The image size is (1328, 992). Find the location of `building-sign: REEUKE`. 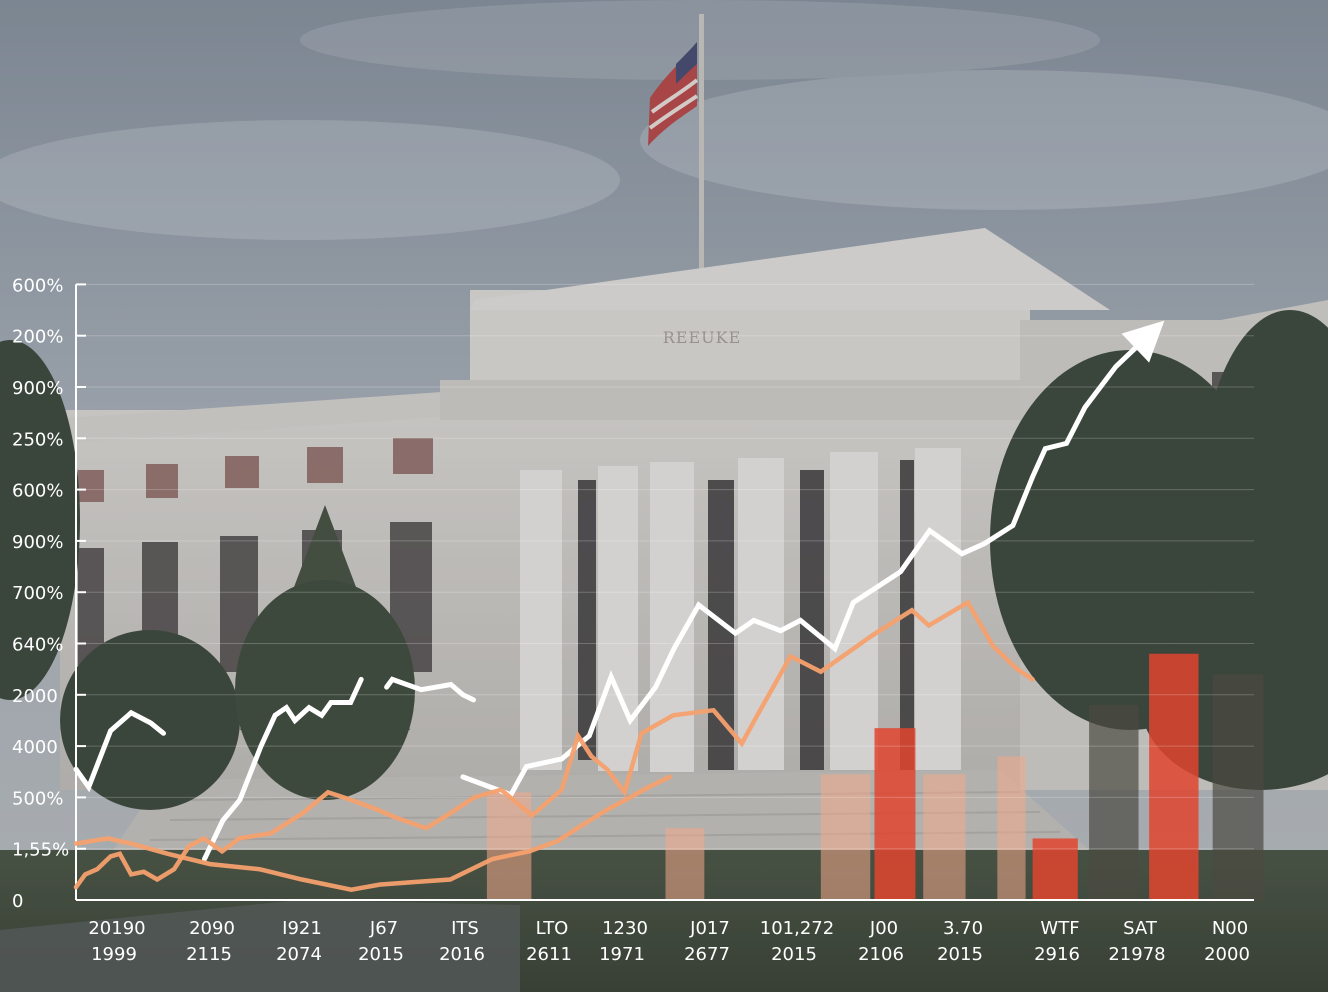

building-sign: REEUKE is located at coordinates (702, 337).